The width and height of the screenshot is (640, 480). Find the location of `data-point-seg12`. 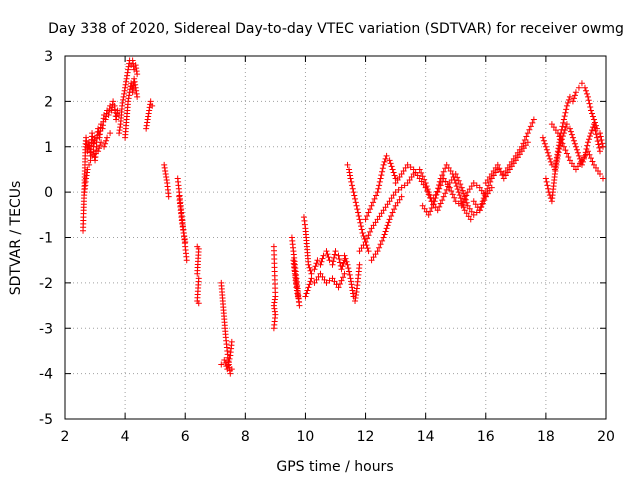

data-point-seg12 is located at coordinates (274, 302).